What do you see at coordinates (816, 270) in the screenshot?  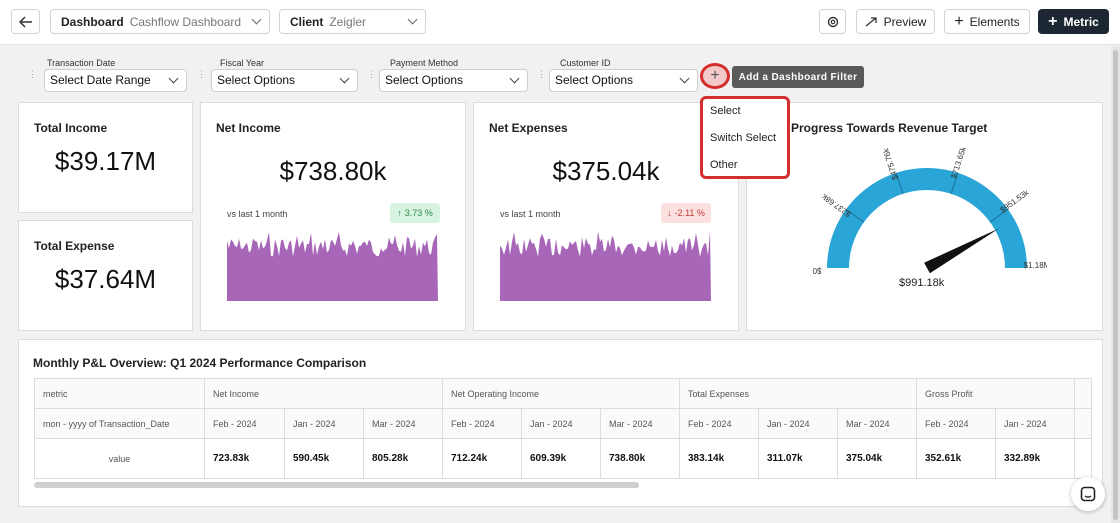 I see `gauge-tick-label: $0` at bounding box center [816, 270].